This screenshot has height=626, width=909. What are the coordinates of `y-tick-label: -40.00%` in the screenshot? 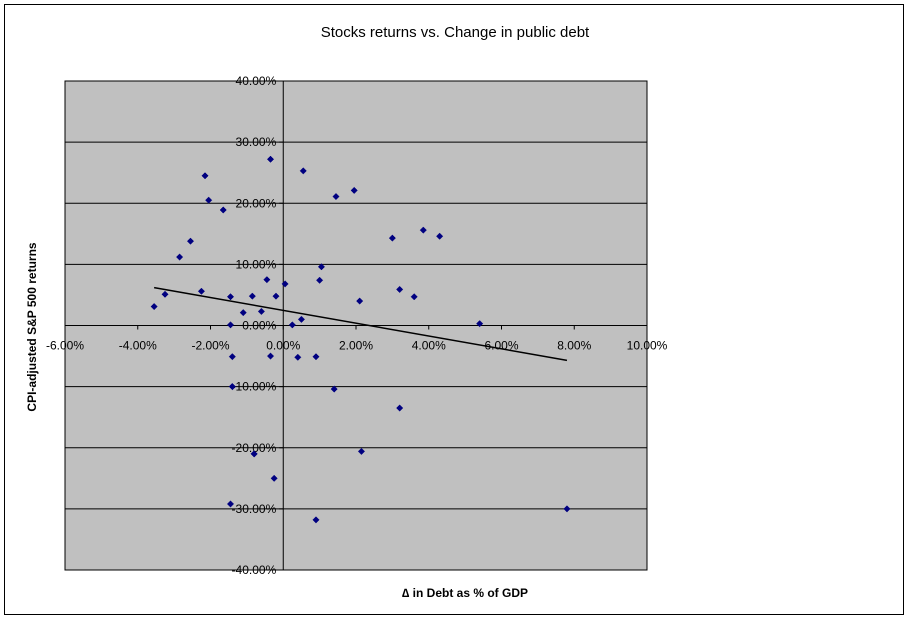 It's located at (254, 570).